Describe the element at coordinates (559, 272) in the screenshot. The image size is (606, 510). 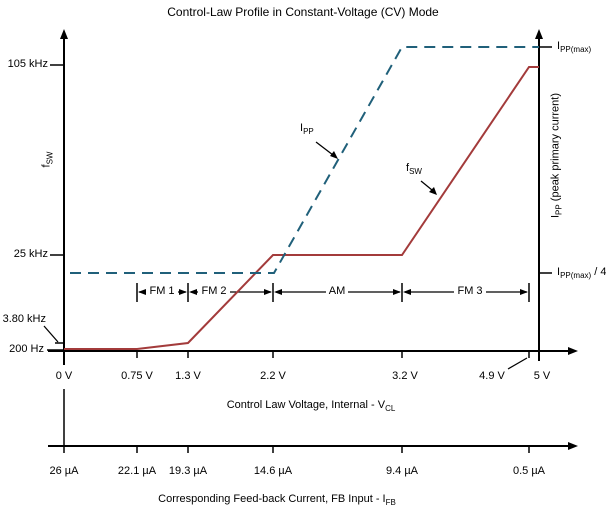
I see `ippmax4-main: I` at that location.